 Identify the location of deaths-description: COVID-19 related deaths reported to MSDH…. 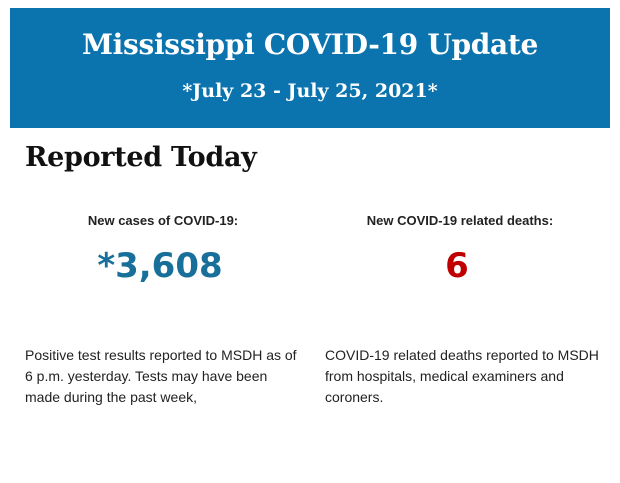
(462, 376).